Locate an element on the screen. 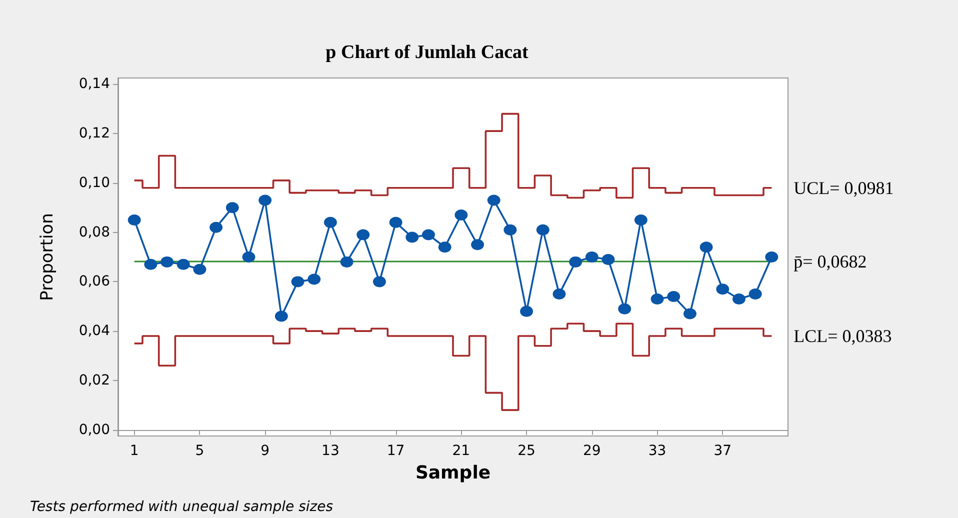 This screenshot has width=958, height=518. y-tick-label: 0,02 is located at coordinates (94, 380).